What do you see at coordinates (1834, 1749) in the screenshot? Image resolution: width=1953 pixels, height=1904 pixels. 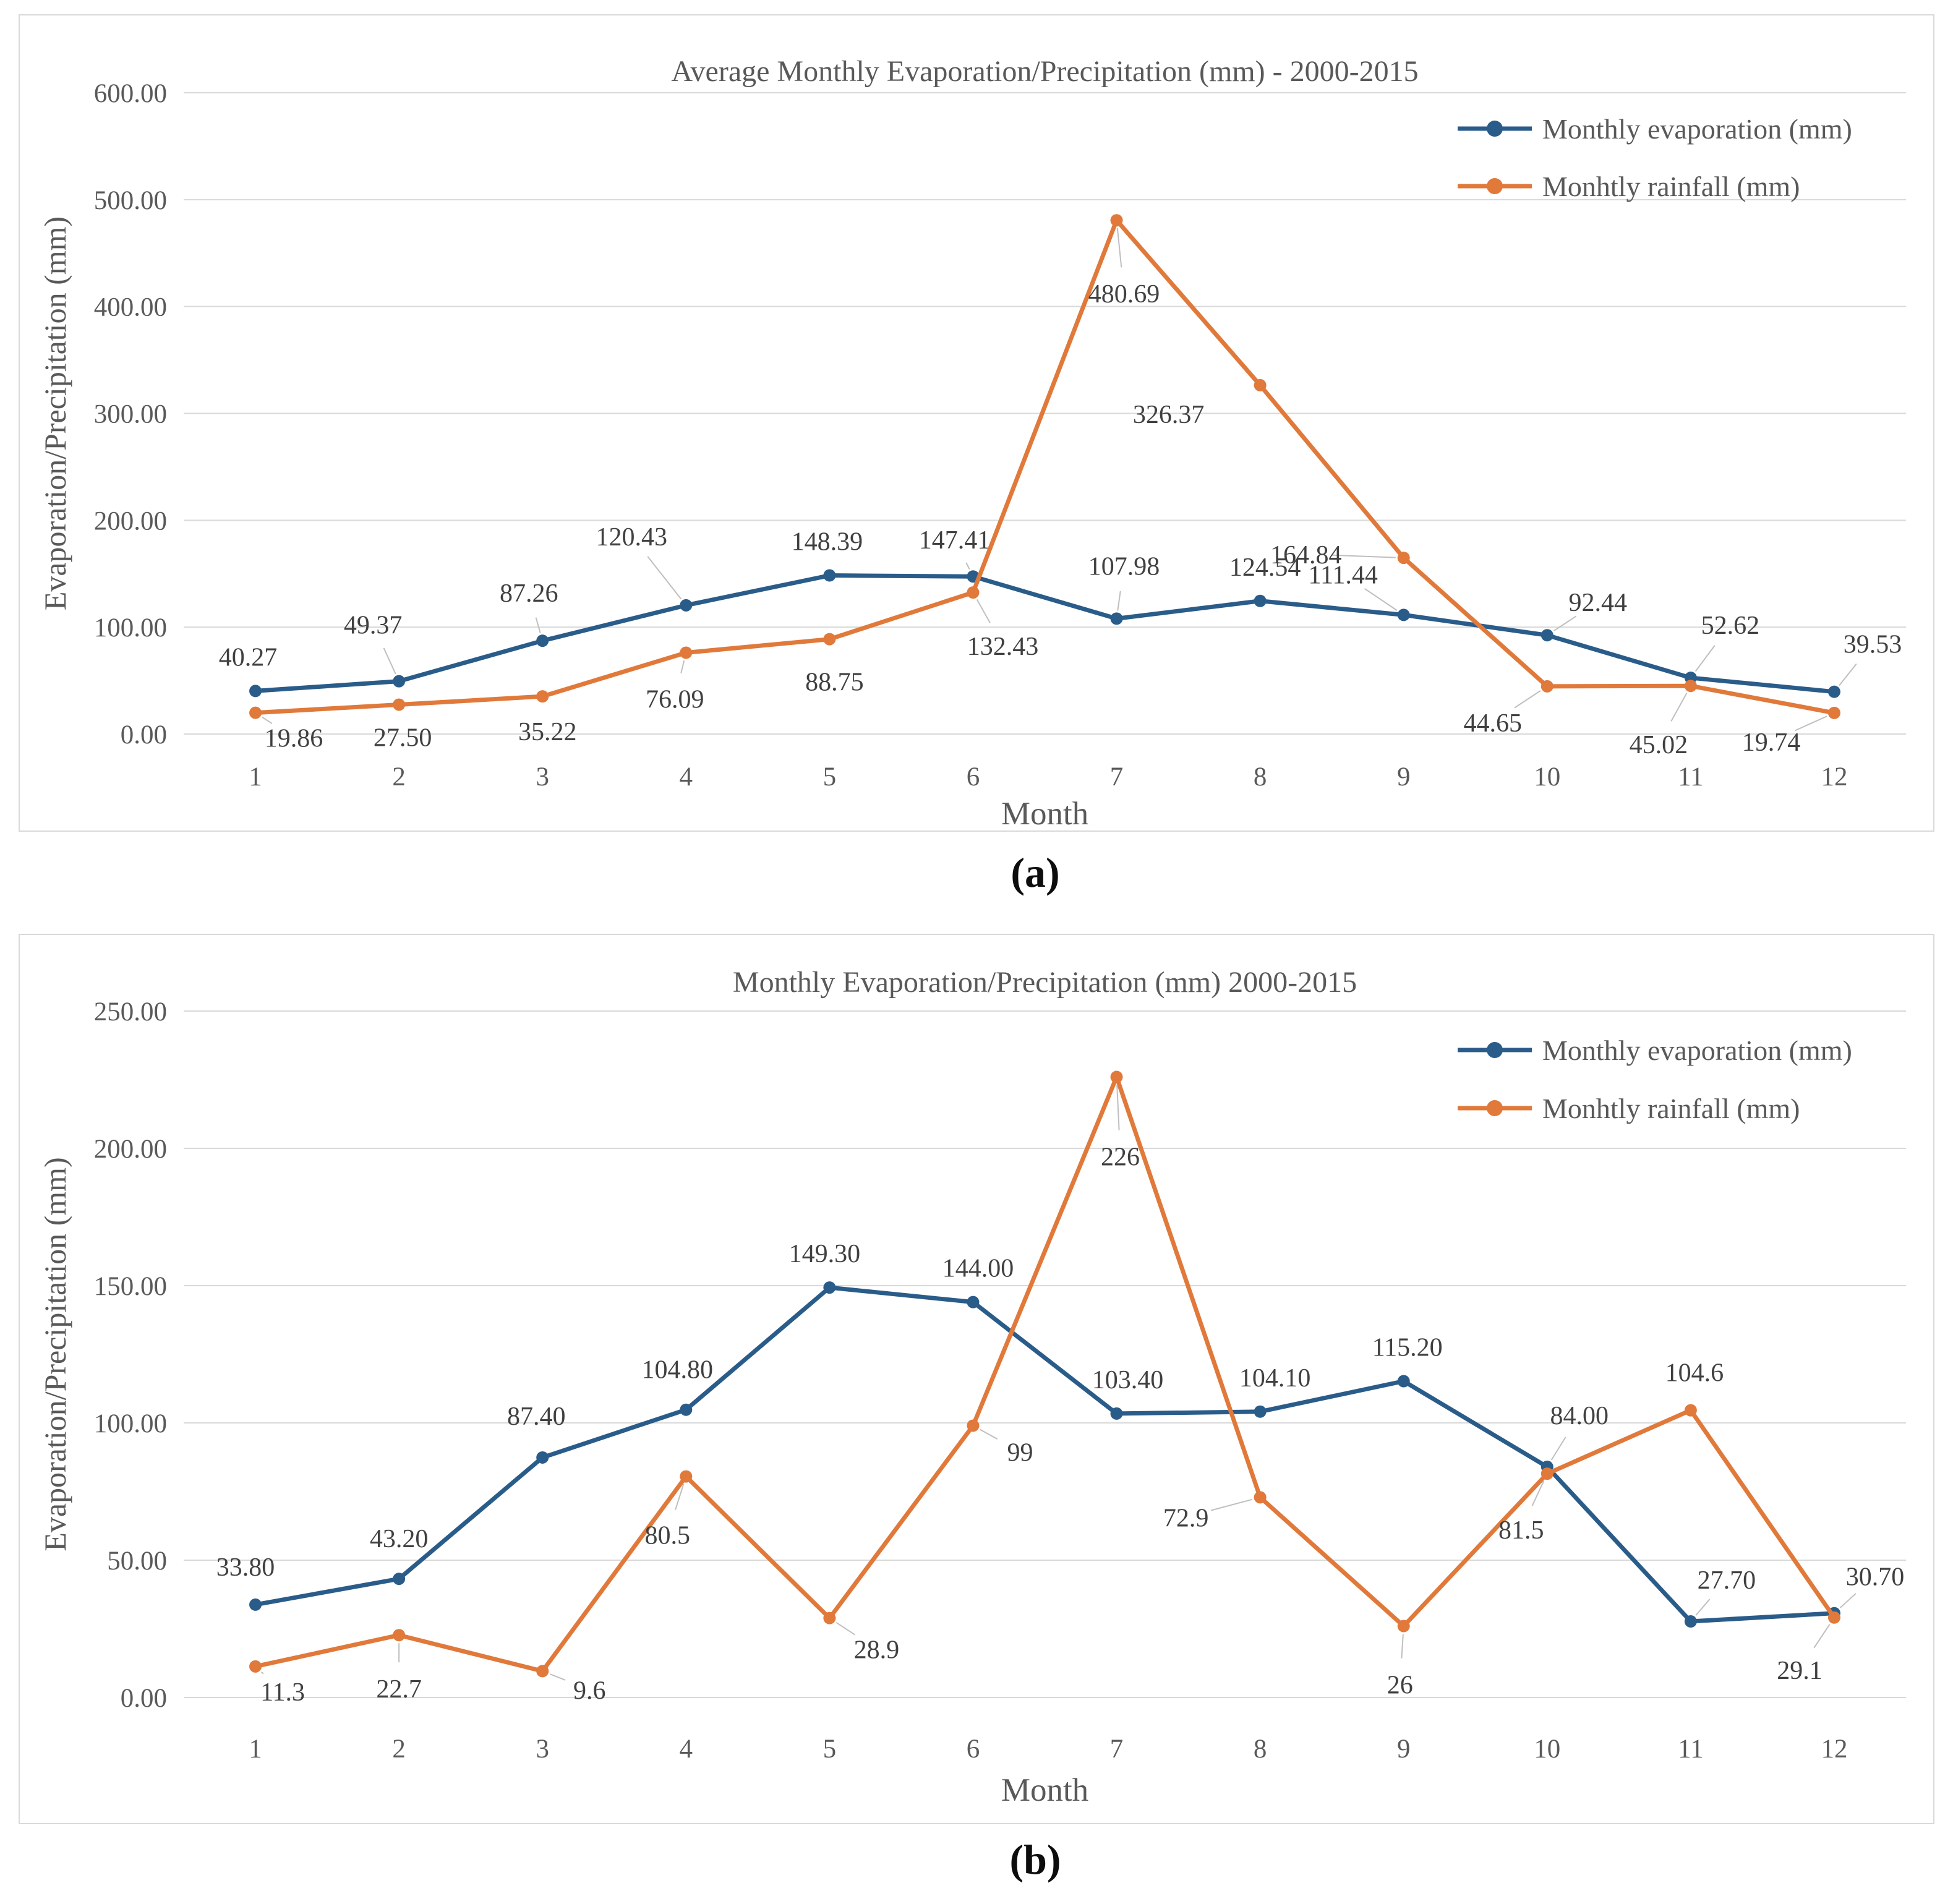 I see `x-tick-label: 12` at bounding box center [1834, 1749].